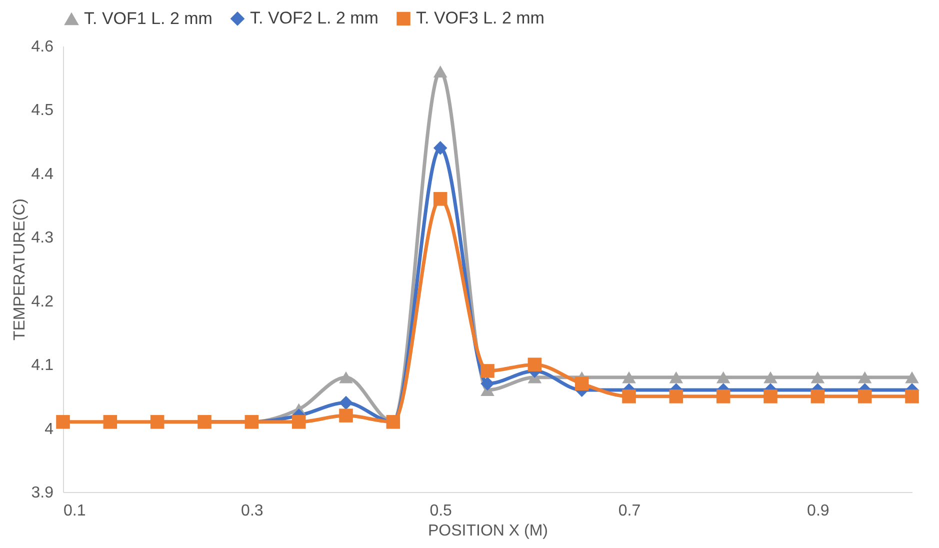 The image size is (939, 548). I want to click on y-axis-title: TEMPERATURE(C), so click(19, 269).